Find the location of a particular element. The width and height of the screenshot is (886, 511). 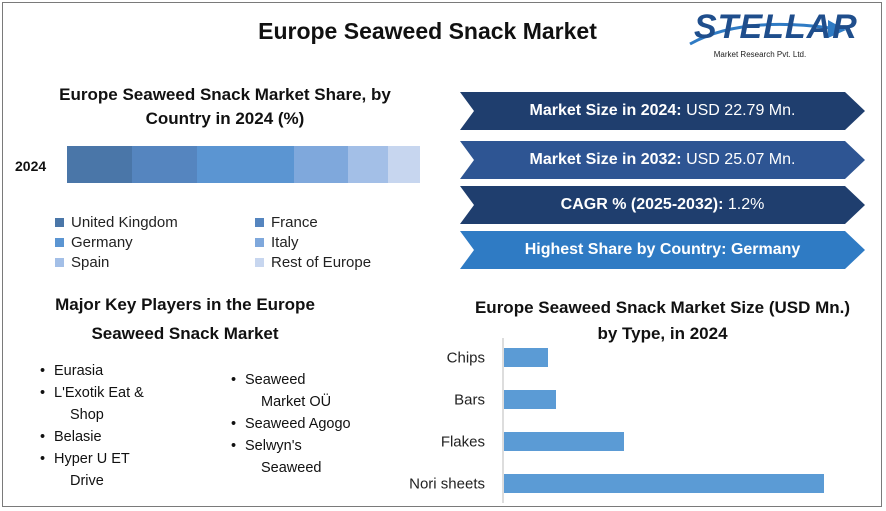

bar-flakes is located at coordinates (564, 441).